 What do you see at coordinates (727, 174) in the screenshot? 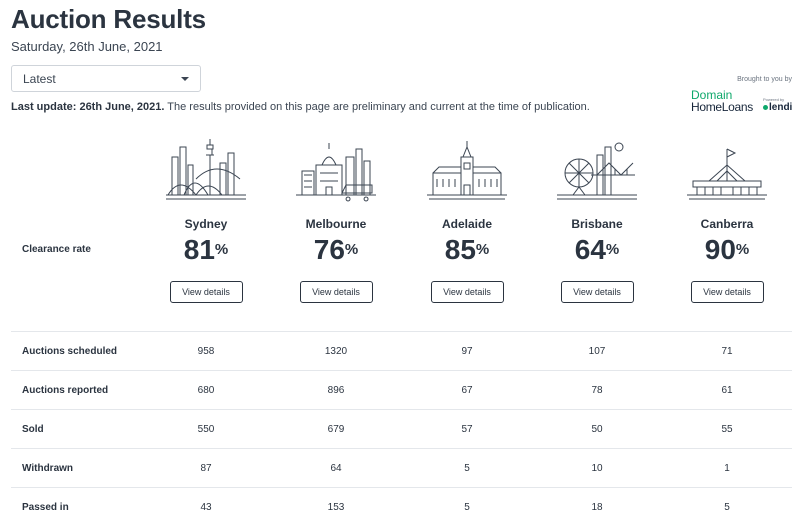
I see `canberra-skyline-icon` at bounding box center [727, 174].